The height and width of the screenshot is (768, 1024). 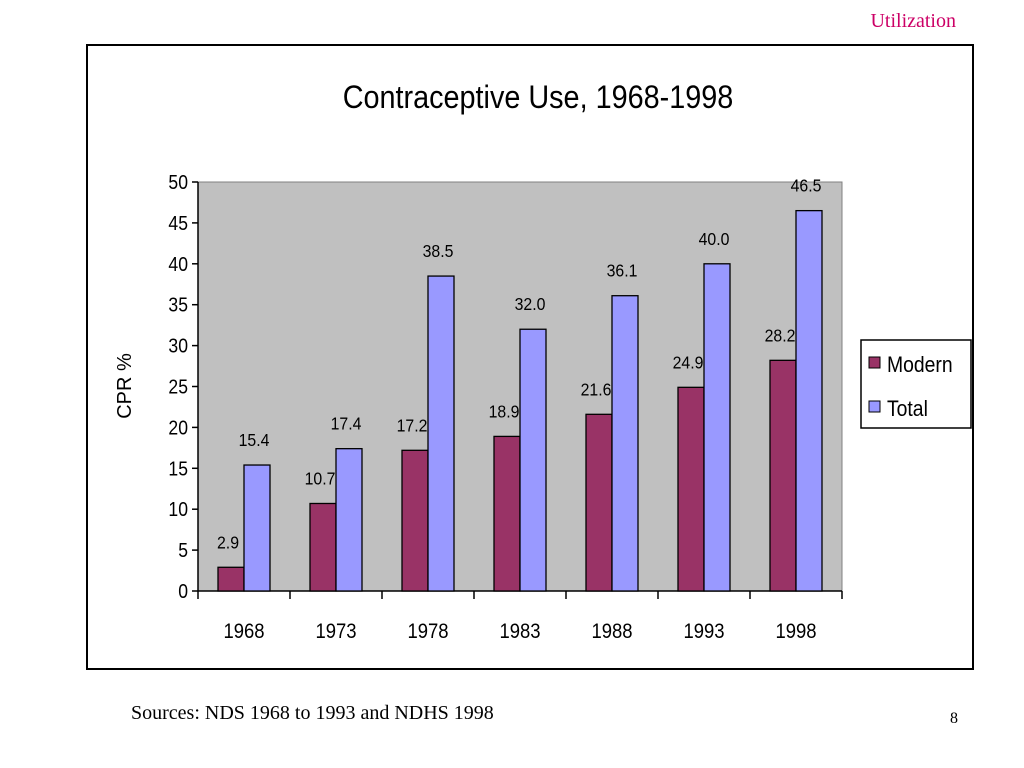 I want to click on x-tick-label: 1983, so click(x=519, y=631).